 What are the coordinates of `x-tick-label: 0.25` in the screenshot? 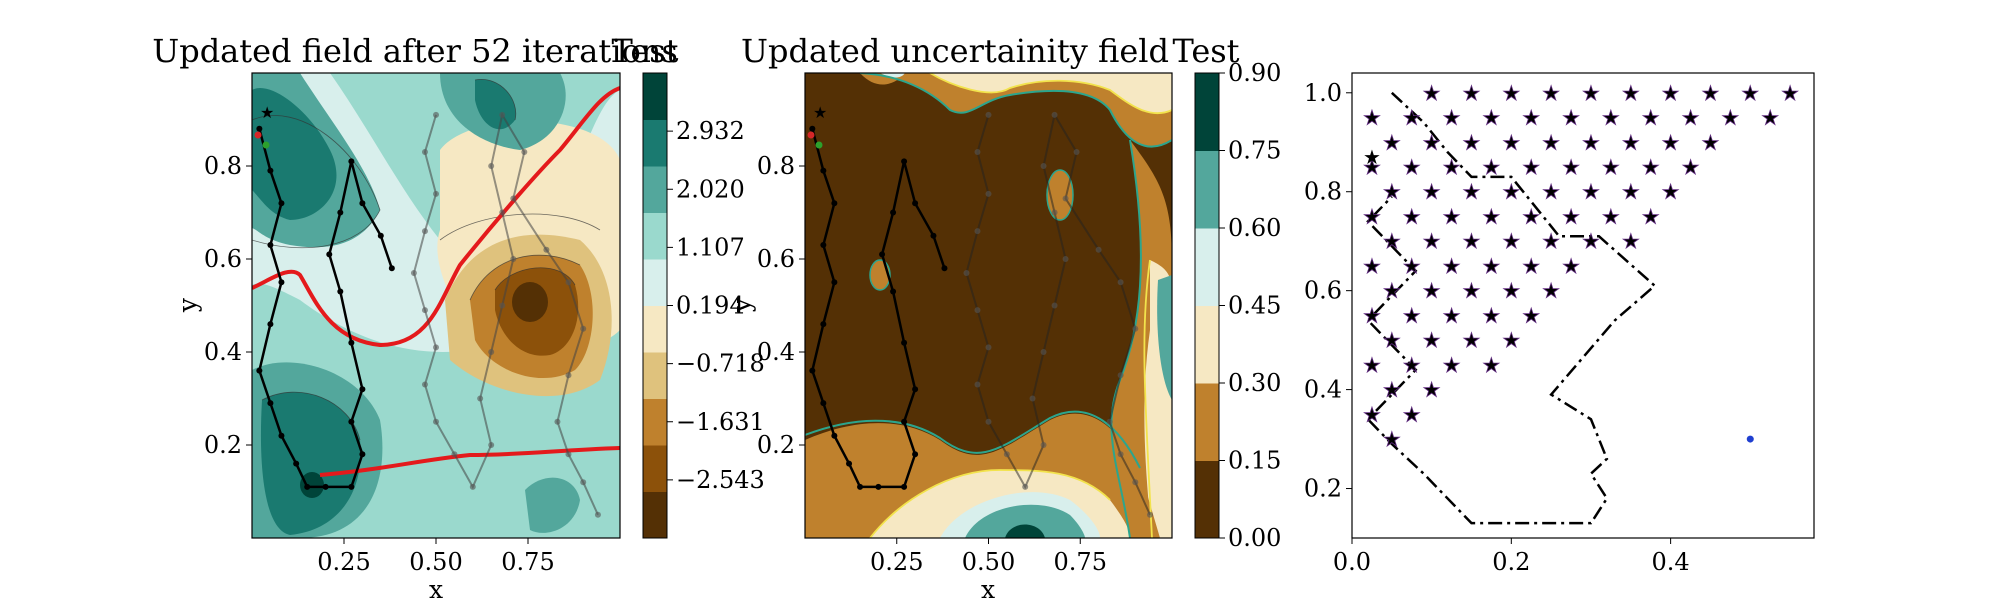 It's located at (896, 562).